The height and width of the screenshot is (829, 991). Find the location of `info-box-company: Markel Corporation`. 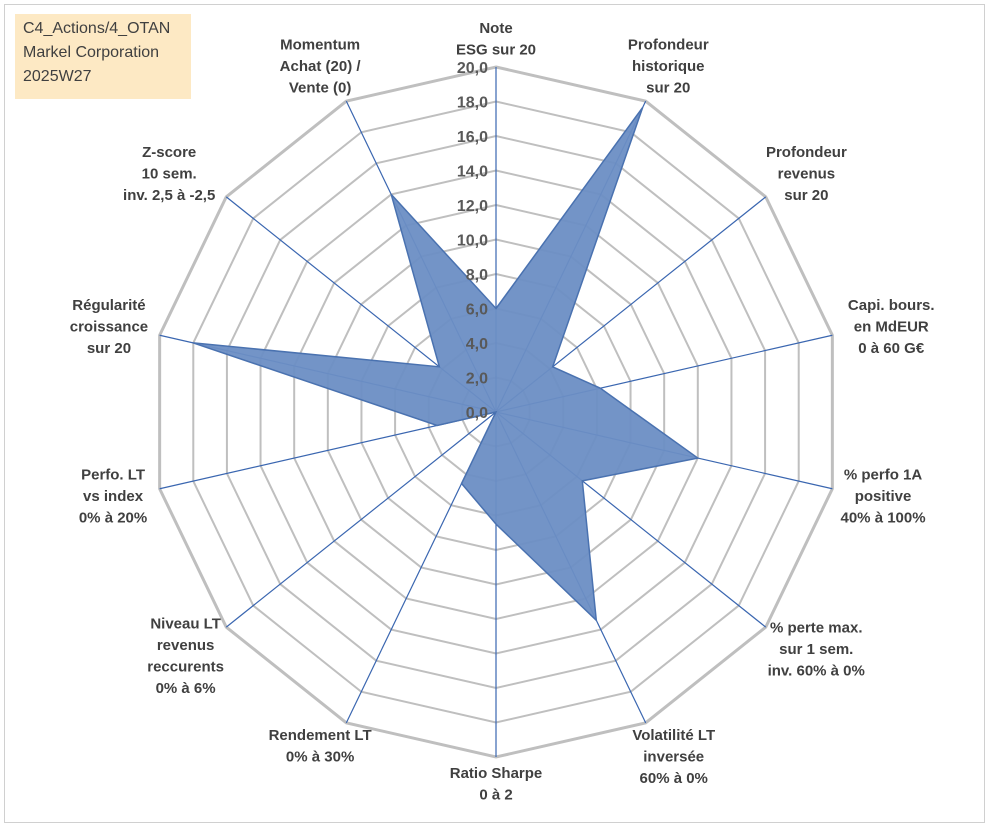

info-box-company: Markel Corporation is located at coordinates (91, 52).